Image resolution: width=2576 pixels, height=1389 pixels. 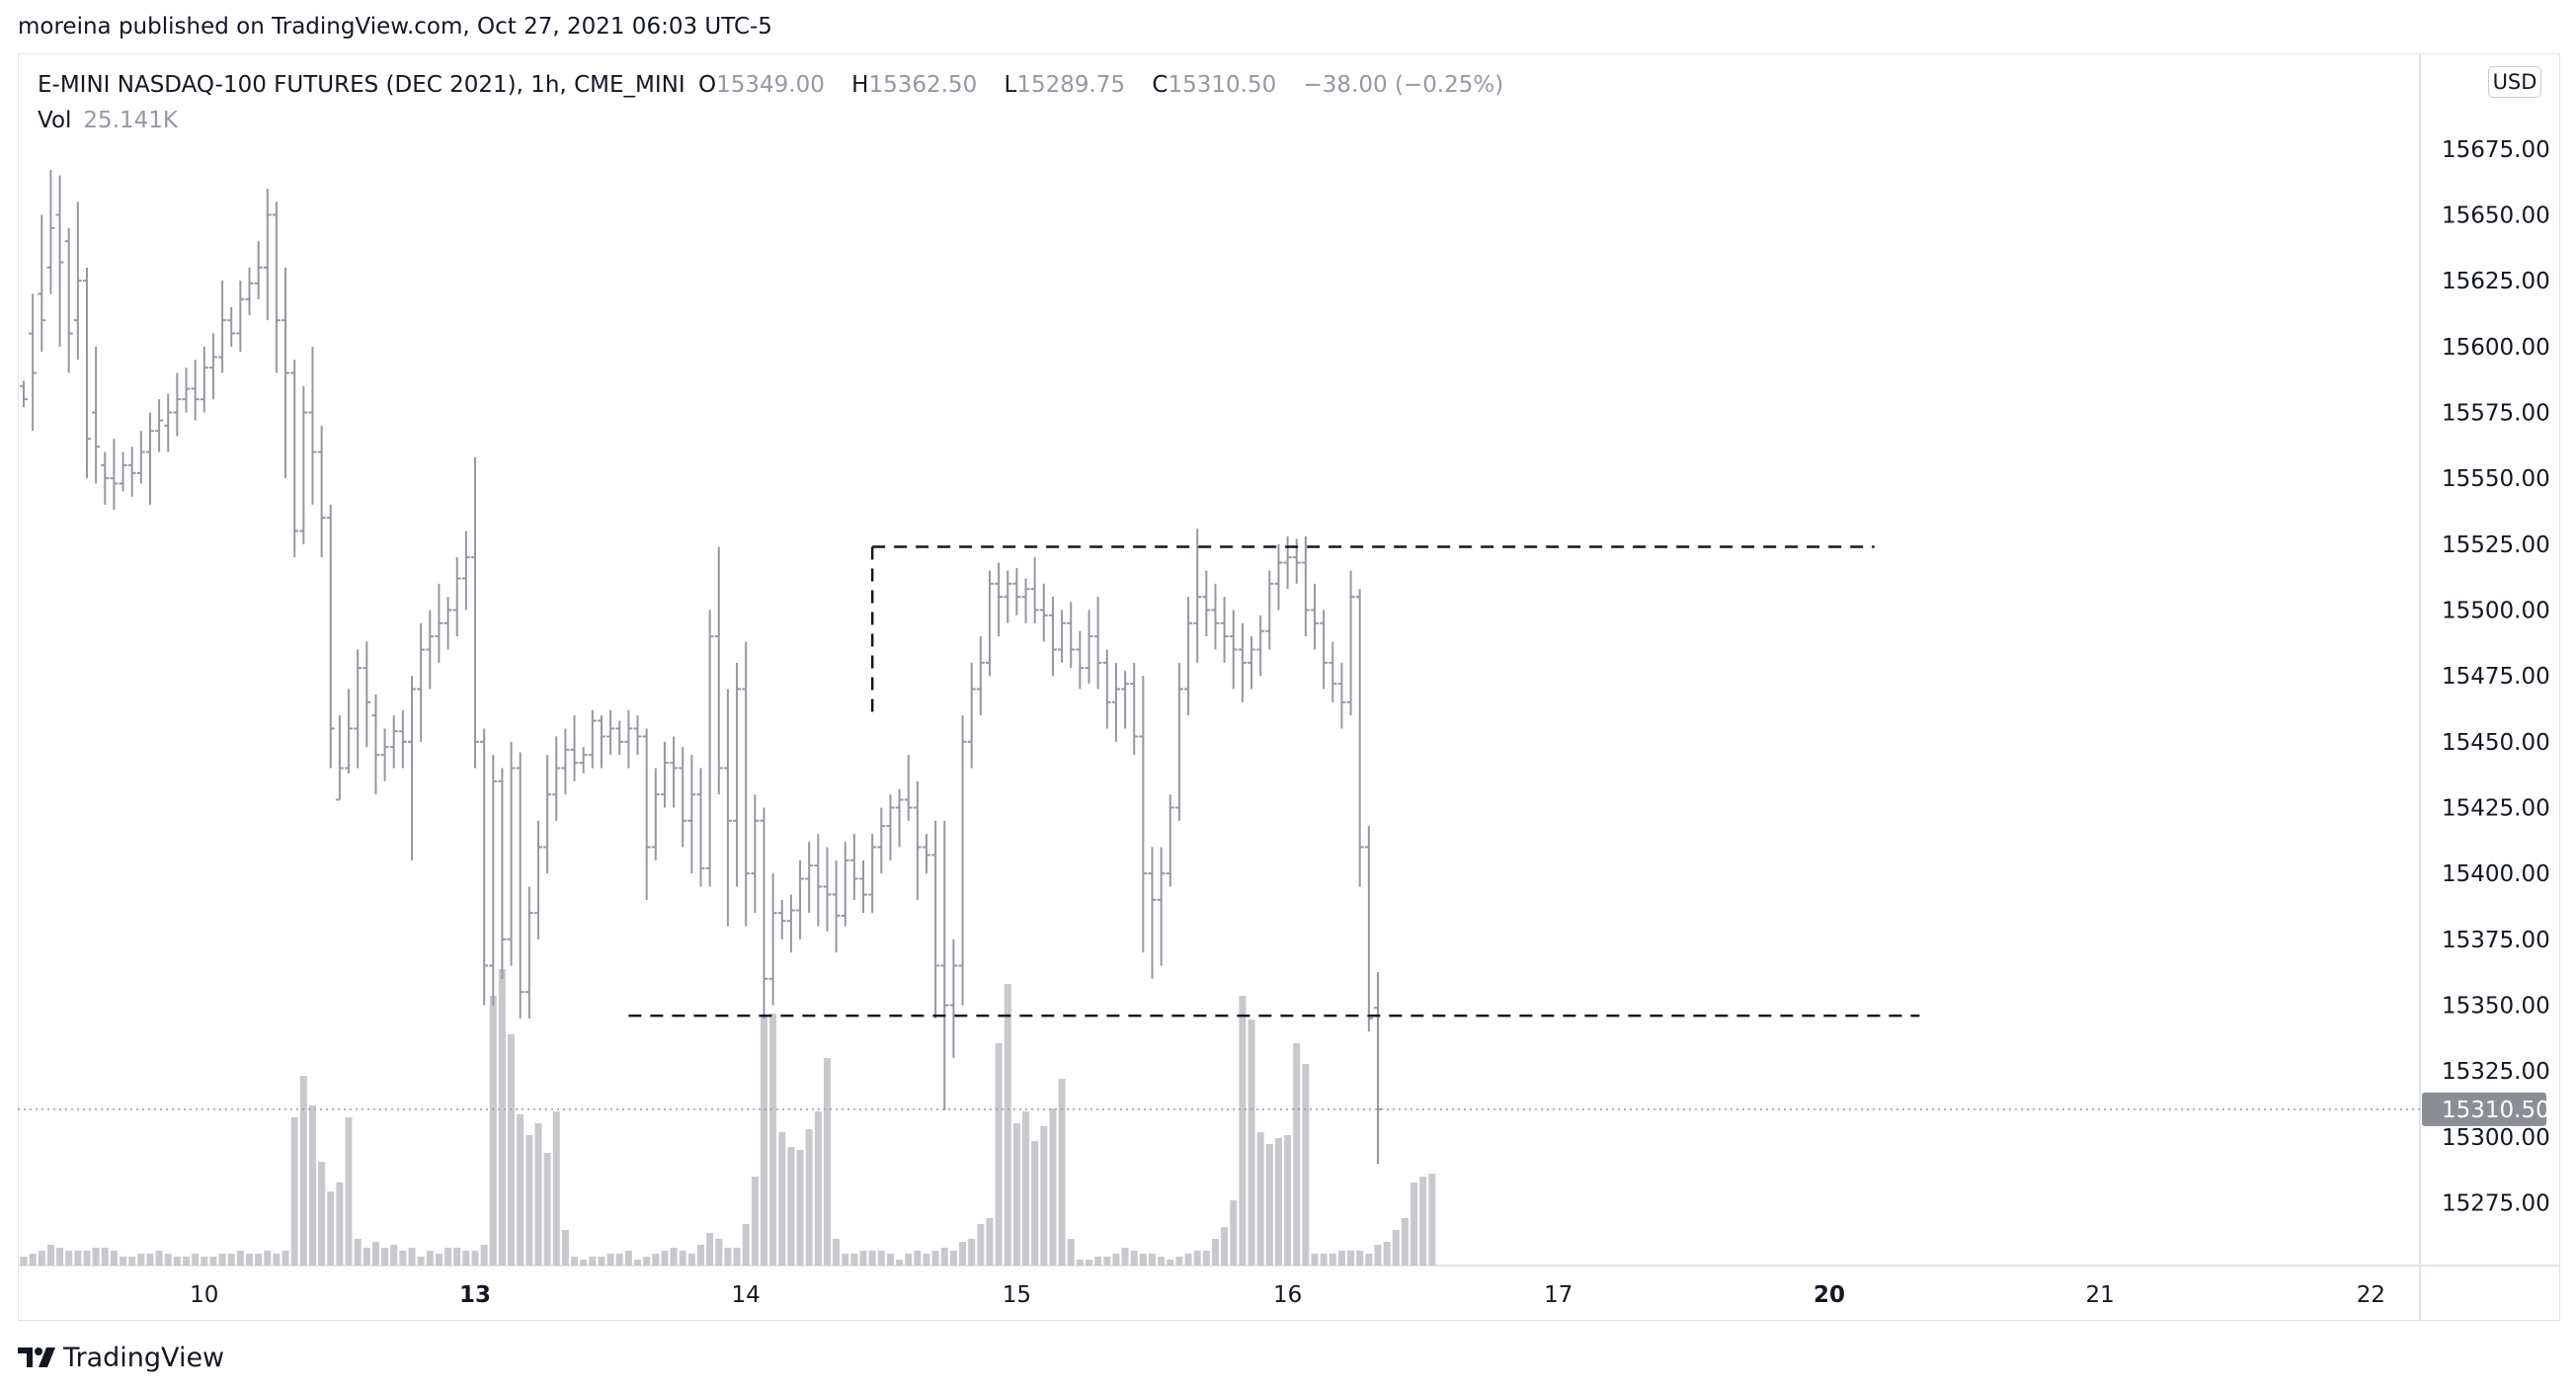 What do you see at coordinates (121, 1358) in the screenshot?
I see `tradingview-logo: TradingView` at bounding box center [121, 1358].